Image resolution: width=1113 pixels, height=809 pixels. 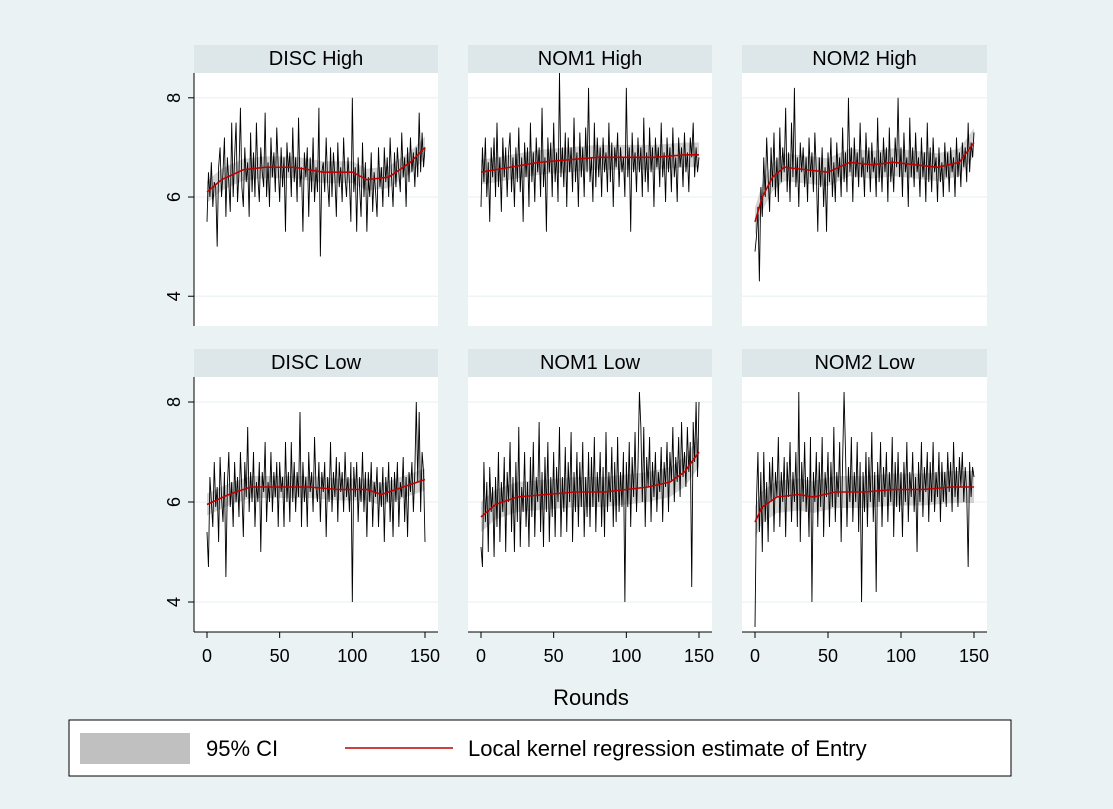 I want to click on panel-title: NOM1 Low, so click(x=590, y=363).